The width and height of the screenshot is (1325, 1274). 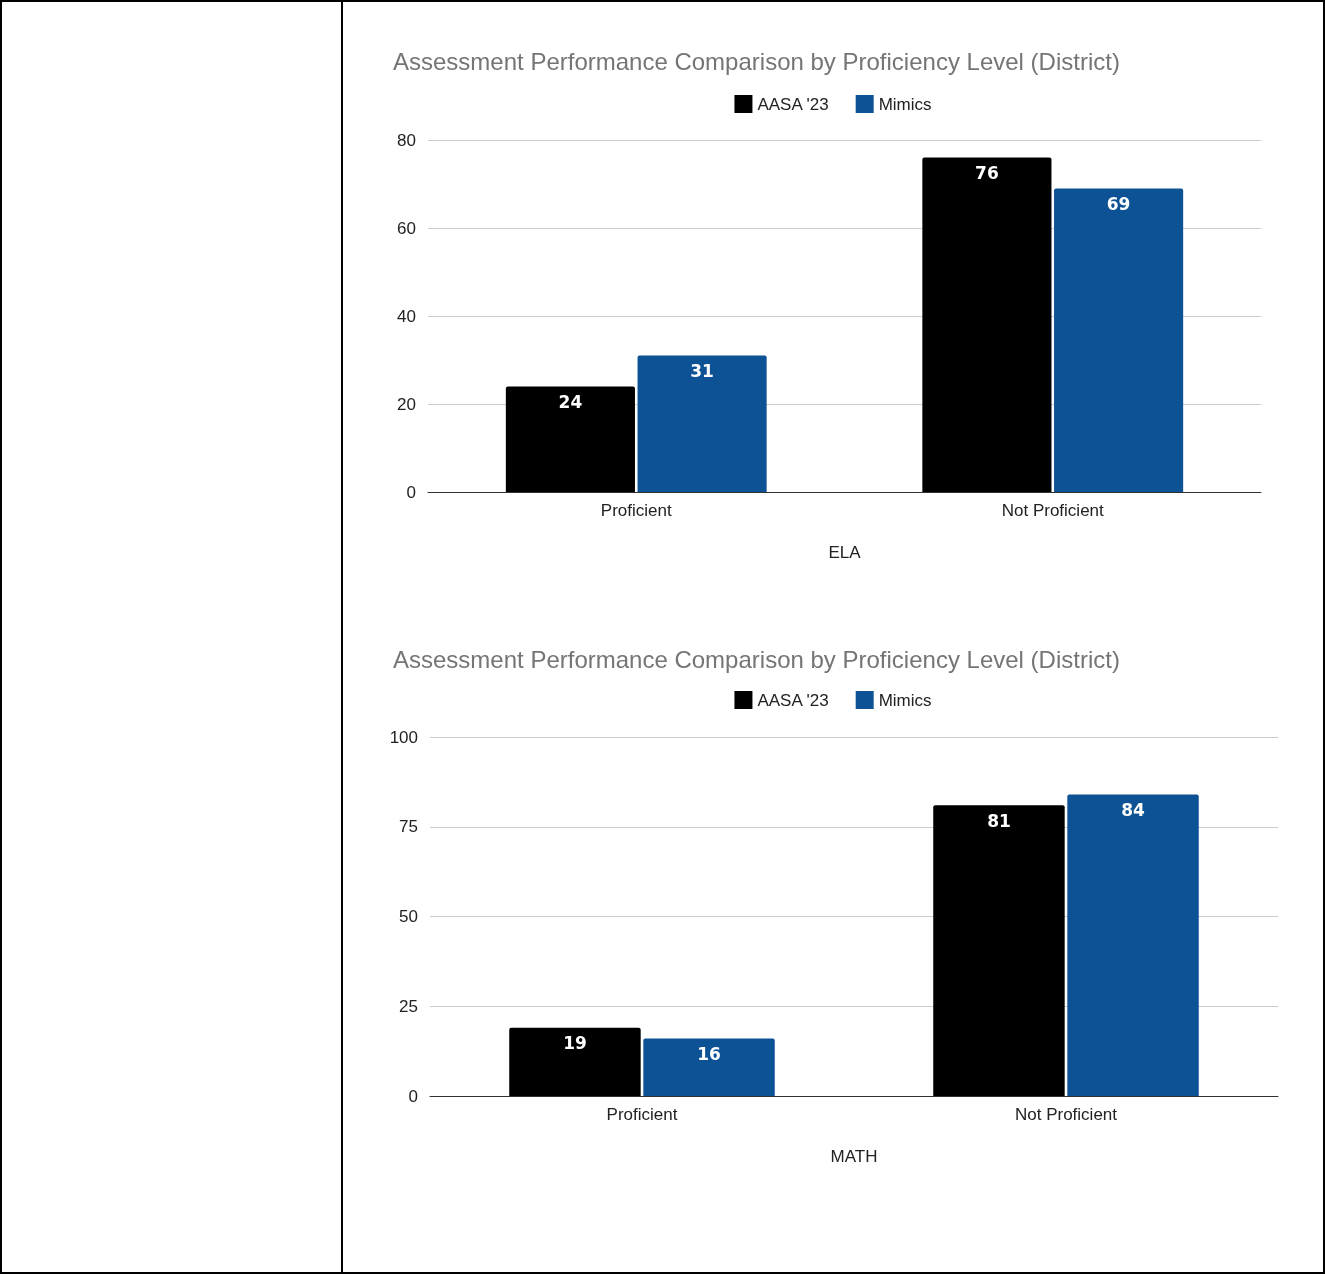 I want to click on y-tick-label: 80, so click(x=406, y=140).